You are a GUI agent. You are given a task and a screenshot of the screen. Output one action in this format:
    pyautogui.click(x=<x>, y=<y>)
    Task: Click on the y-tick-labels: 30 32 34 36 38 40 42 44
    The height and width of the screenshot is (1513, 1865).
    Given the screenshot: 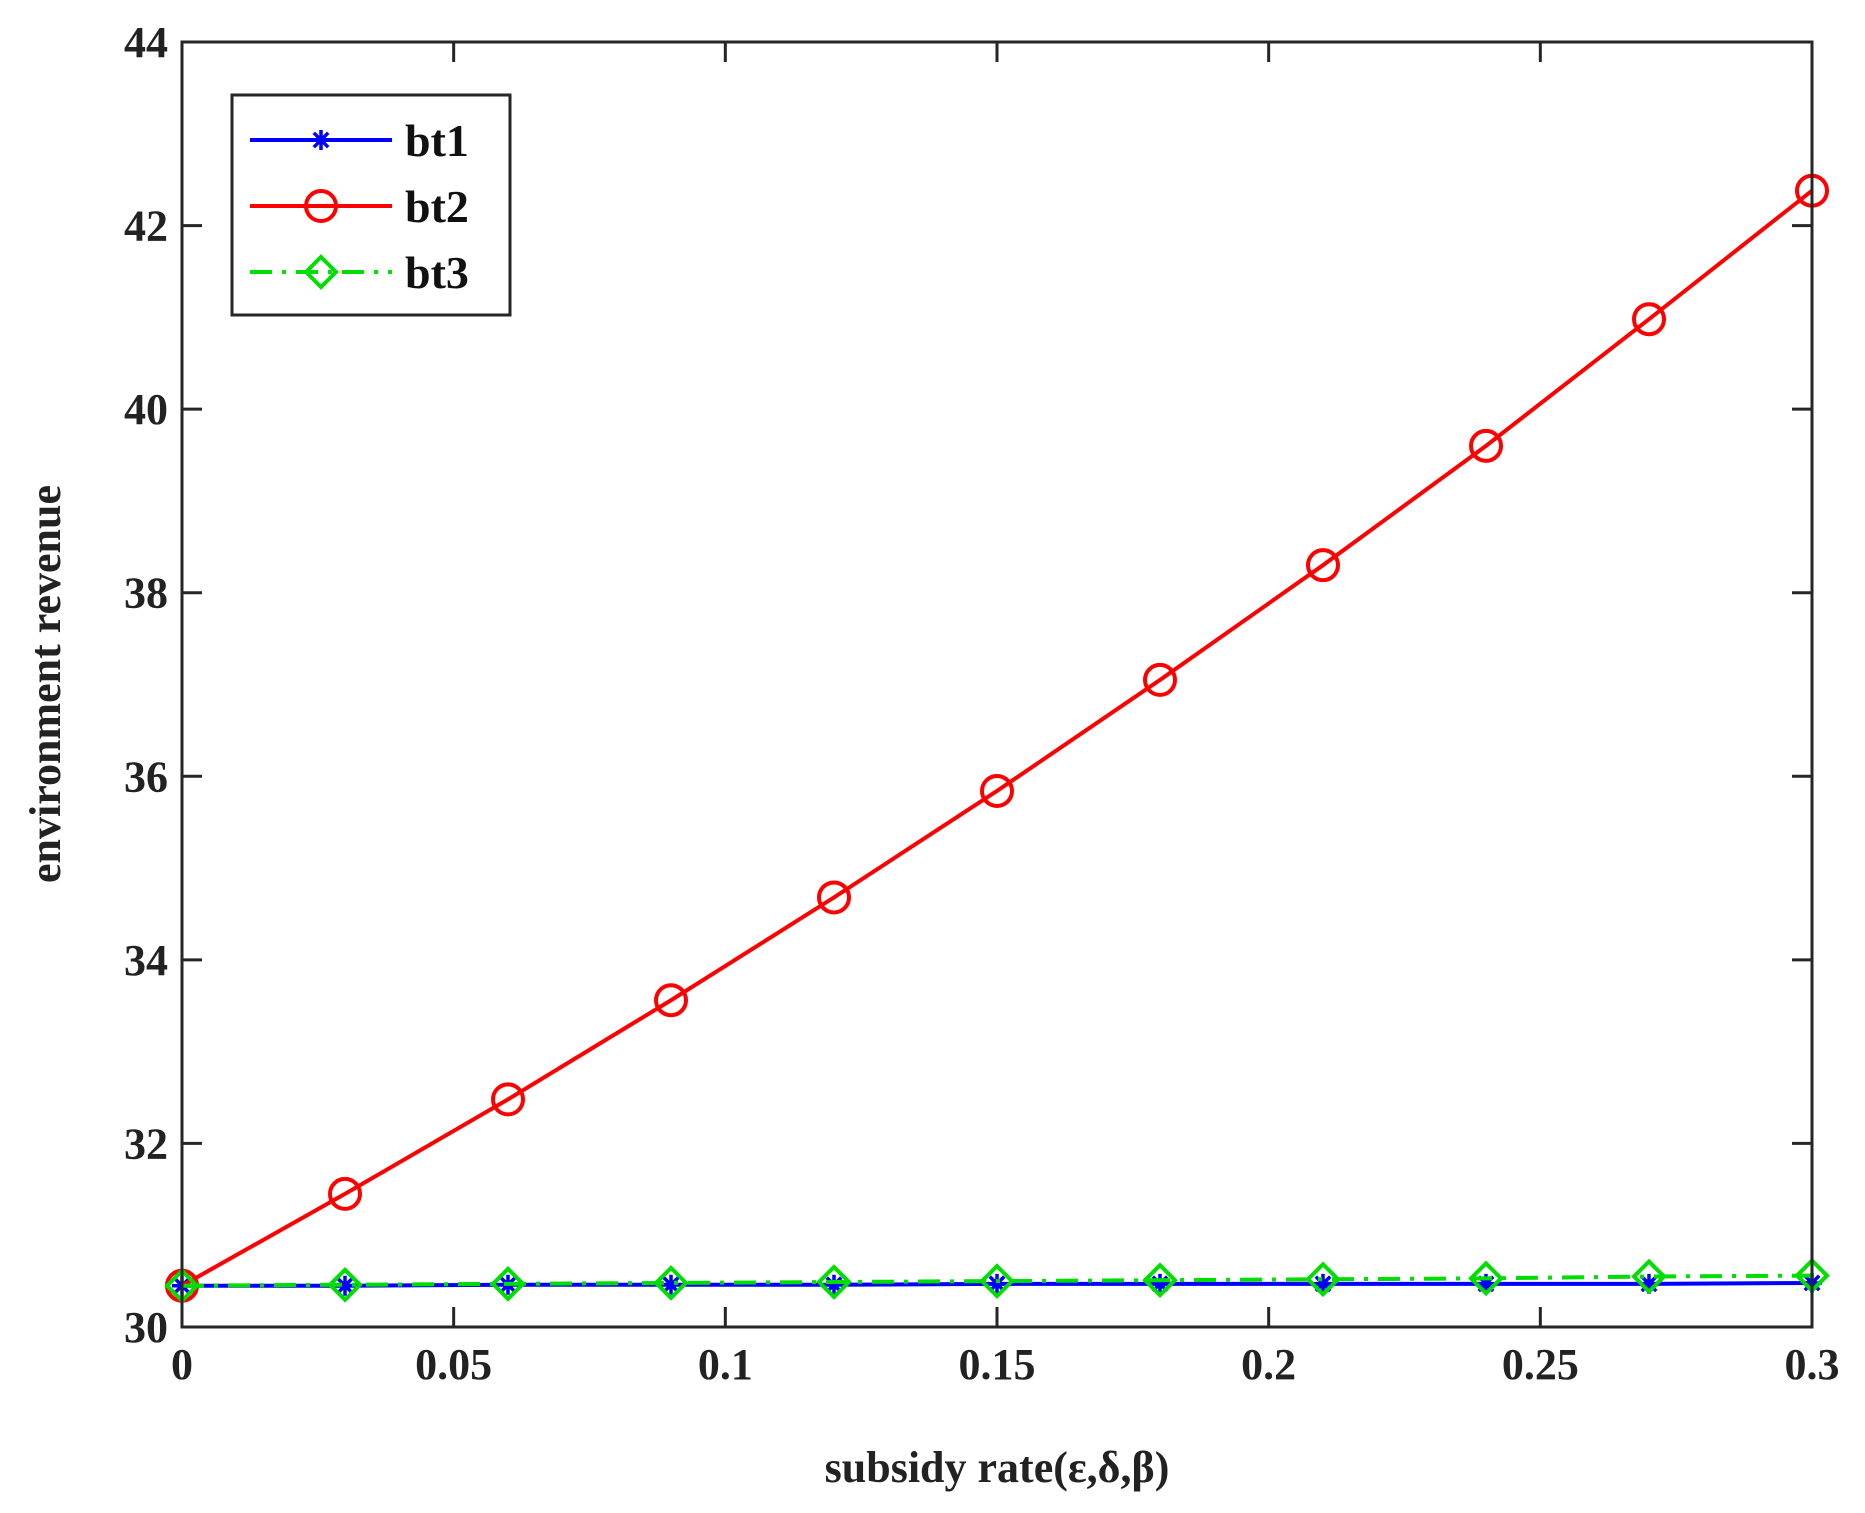 What is the action you would take?
    pyautogui.click(x=146, y=685)
    